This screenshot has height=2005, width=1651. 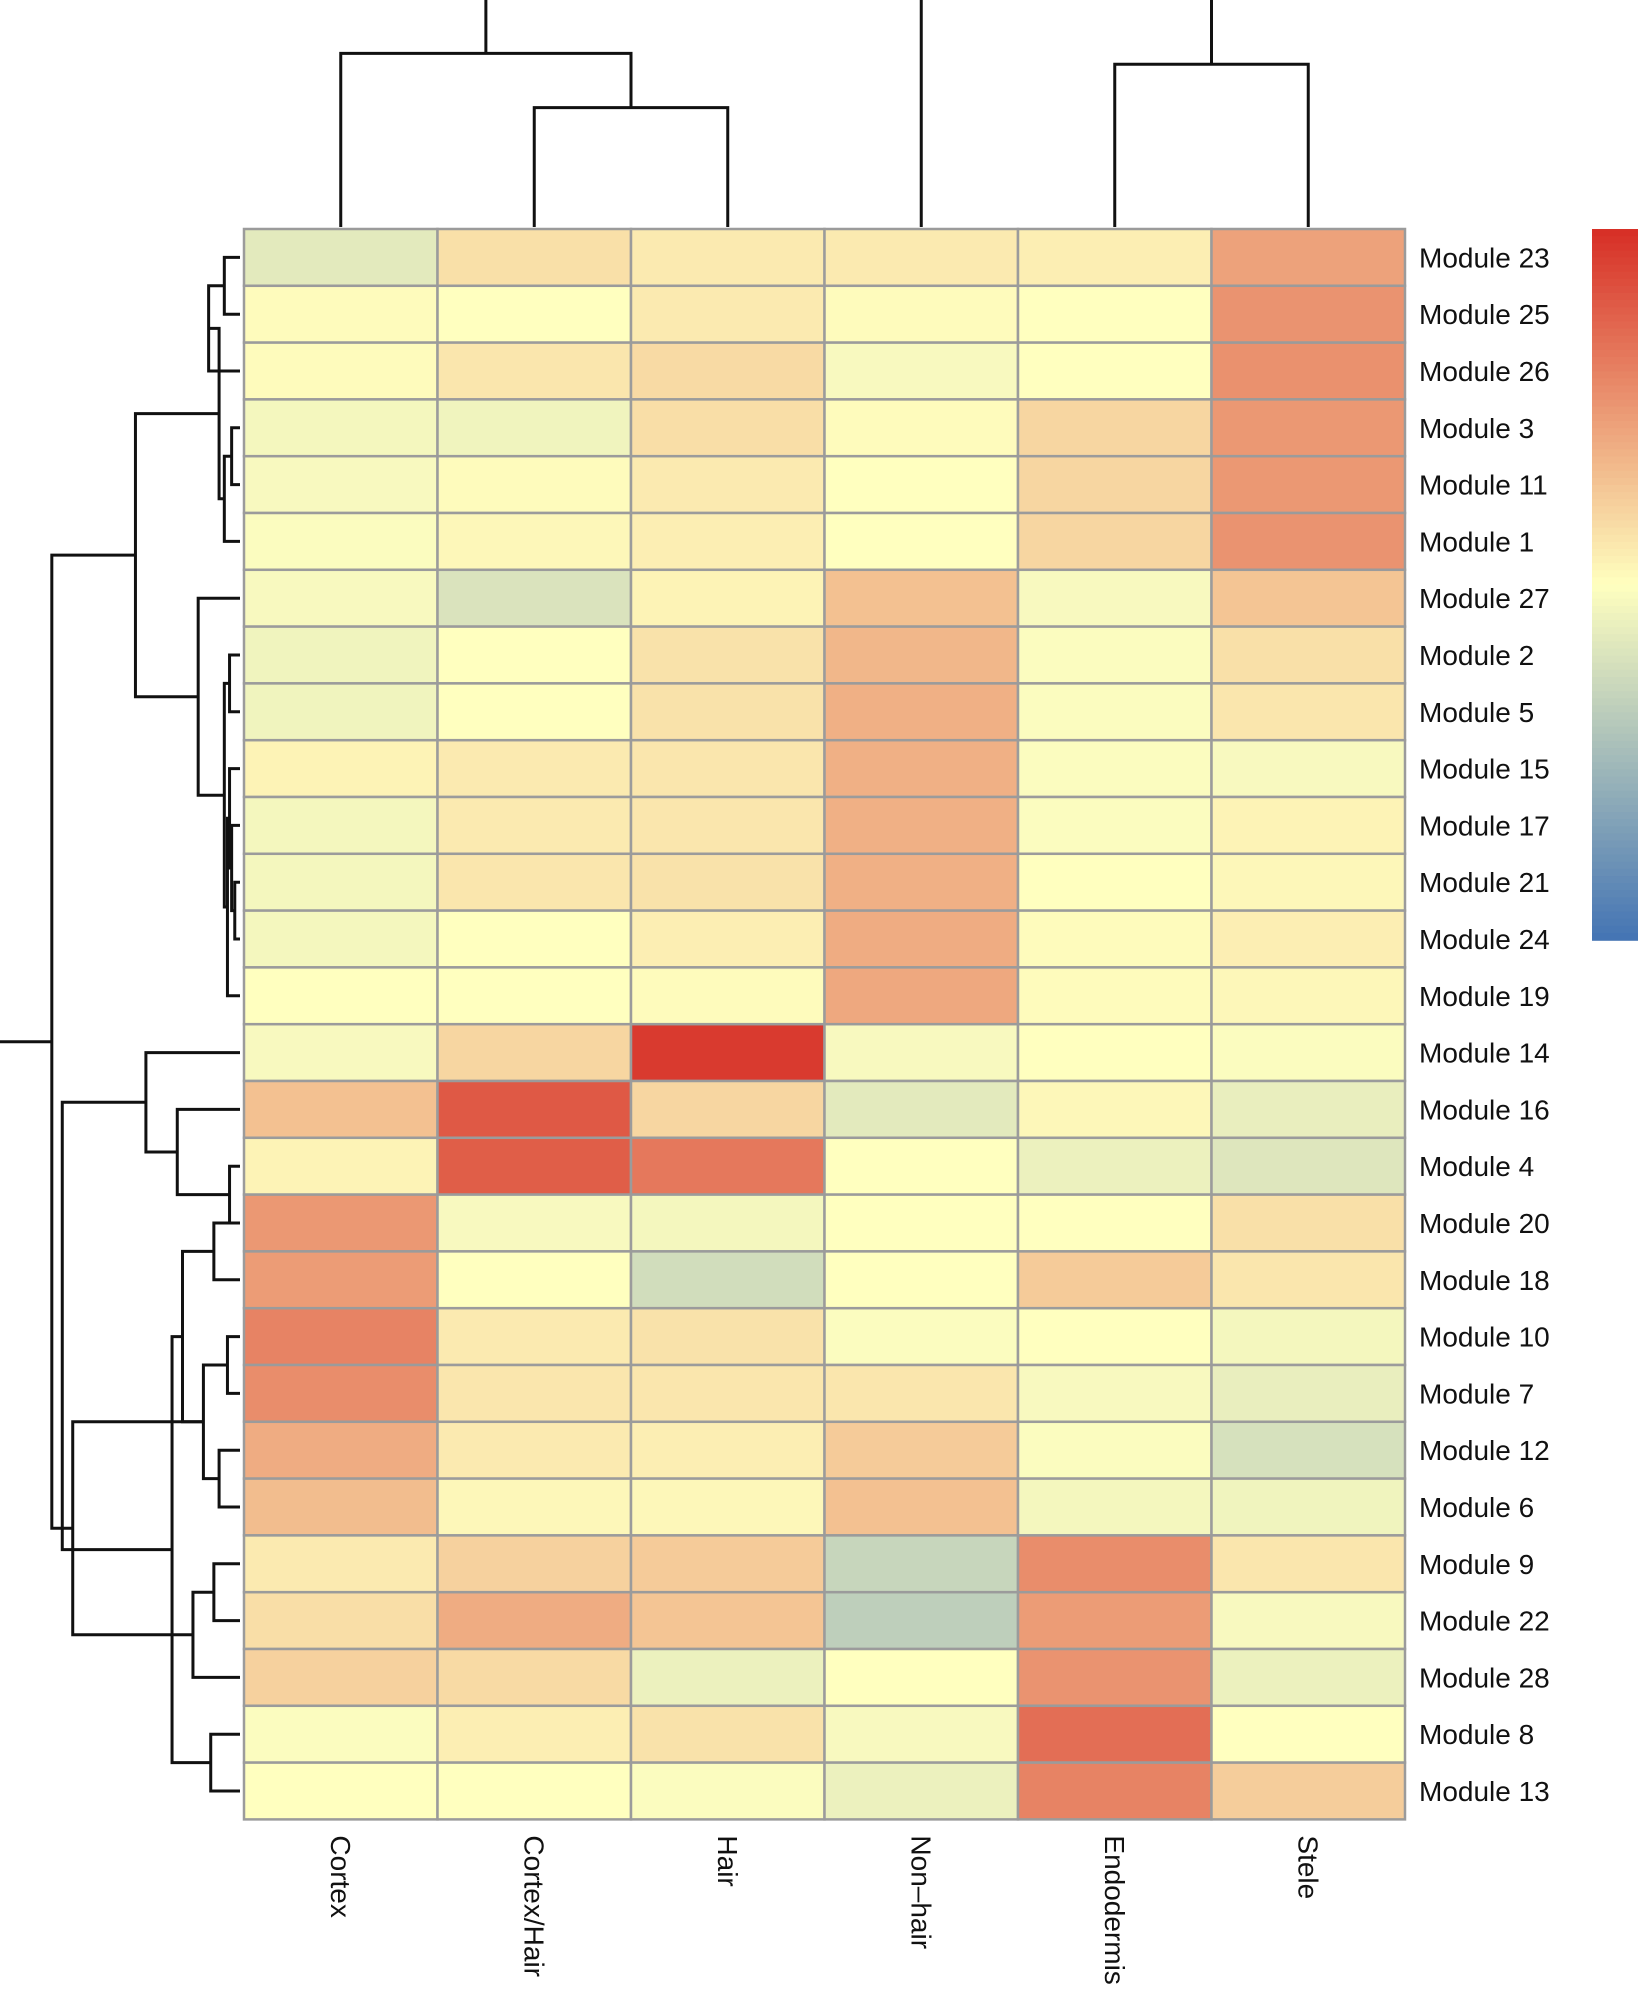 What do you see at coordinates (1476, 1166) in the screenshot?
I see `row-label: Module 4` at bounding box center [1476, 1166].